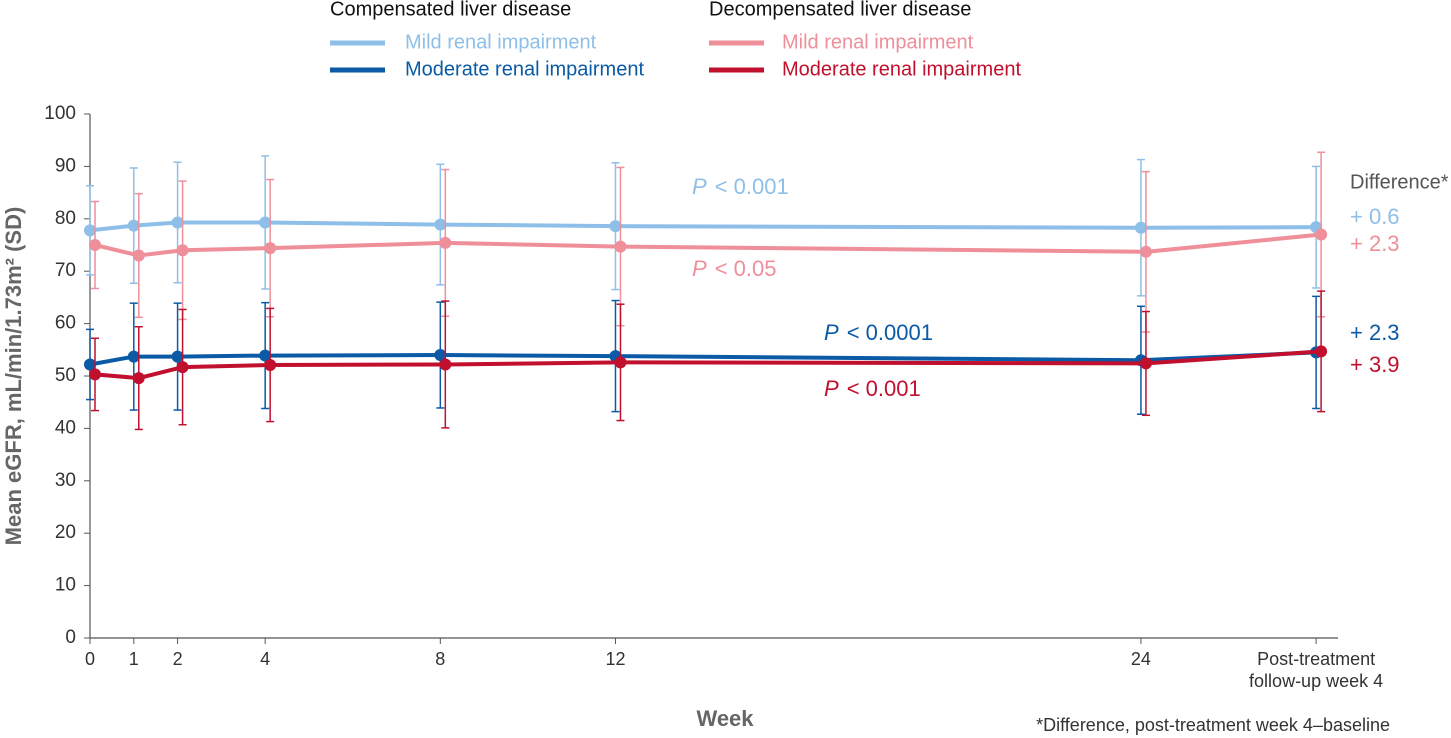 The width and height of the screenshot is (1451, 738). I want to click on difference-label: + 0.6, so click(1375, 216).